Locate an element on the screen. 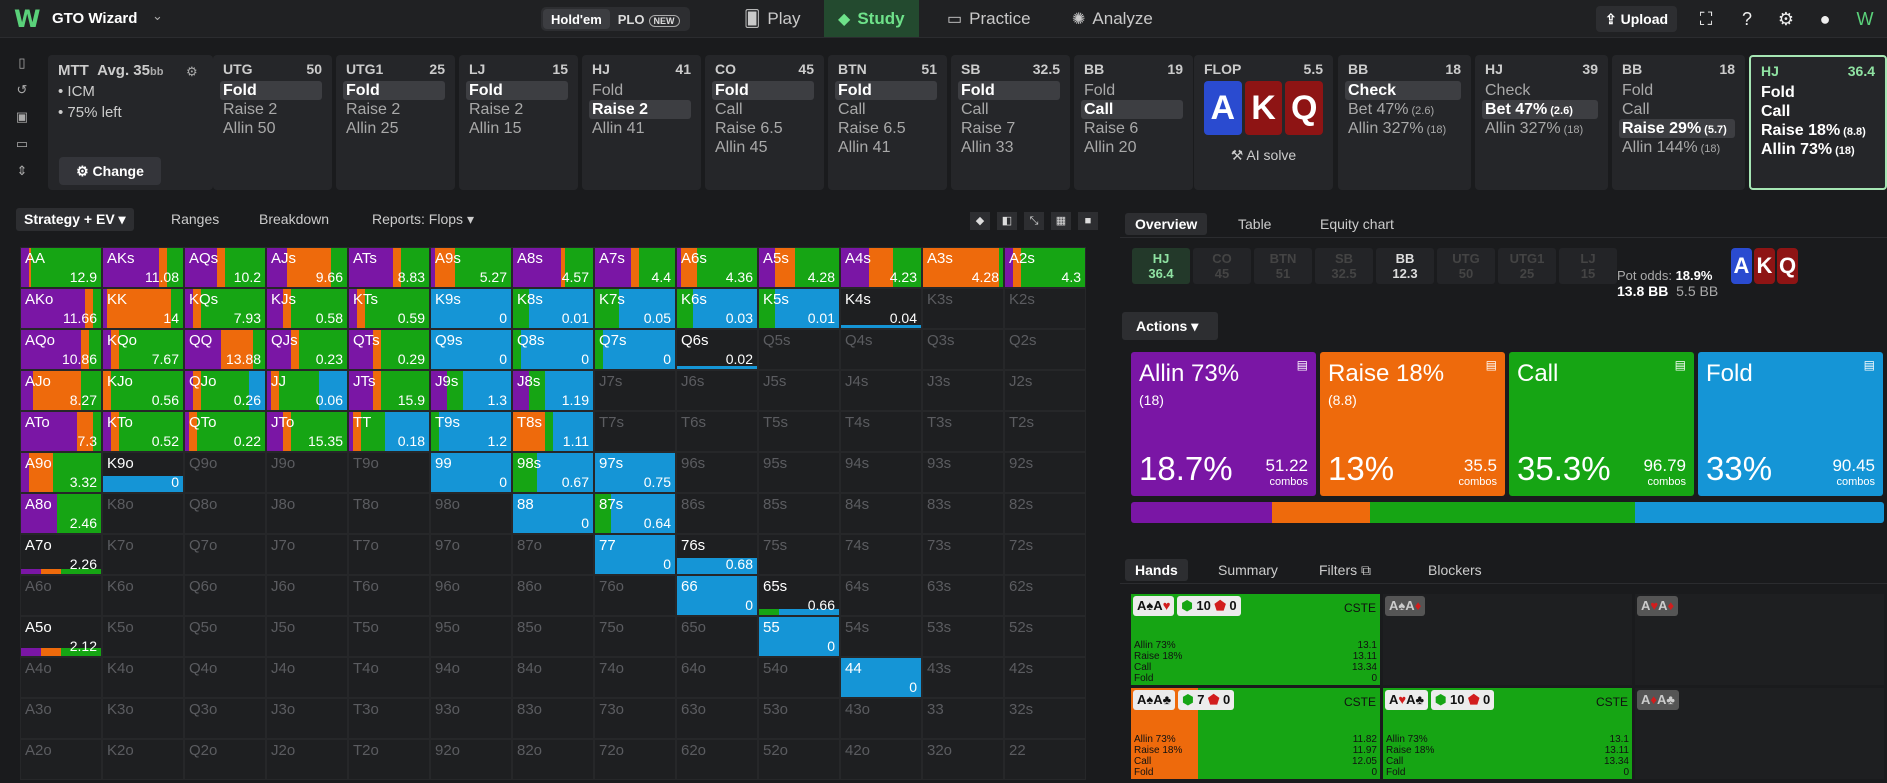 This screenshot has height=783, width=1887. help-icon: ? is located at coordinates (1746, 19).